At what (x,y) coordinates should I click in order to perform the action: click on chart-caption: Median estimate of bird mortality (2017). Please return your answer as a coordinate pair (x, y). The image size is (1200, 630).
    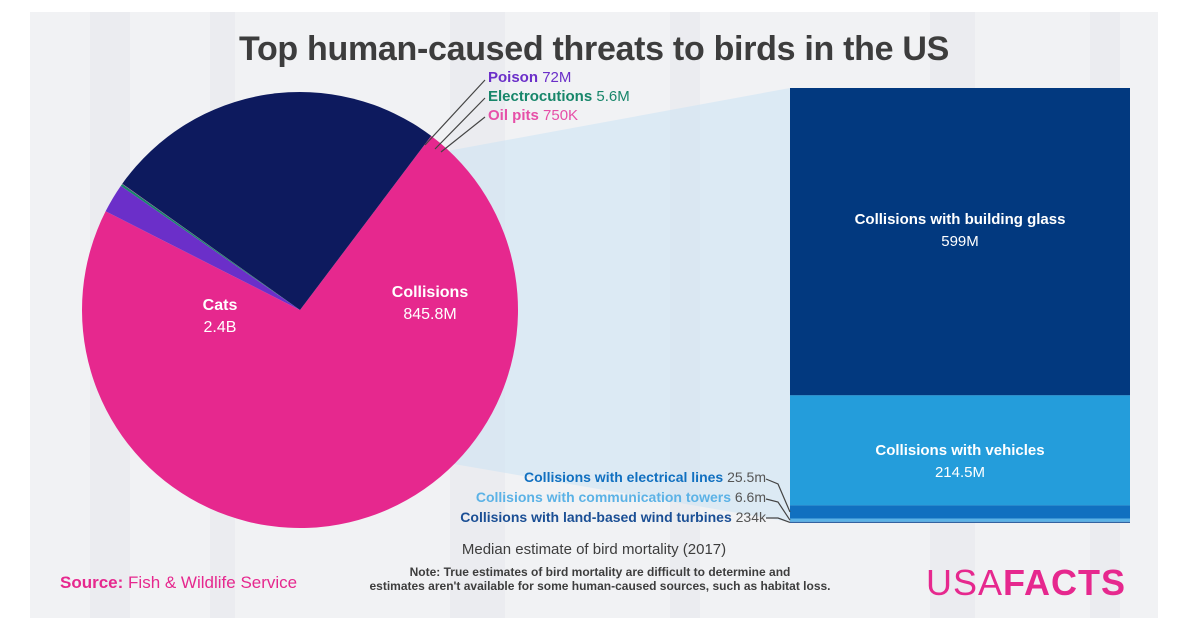
    Looking at the image, I should click on (594, 549).